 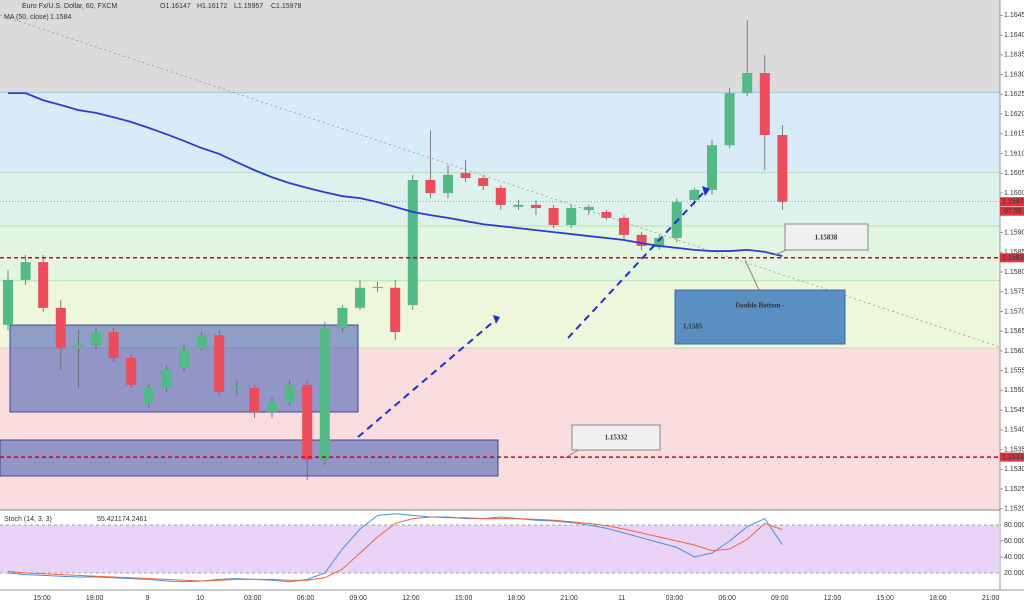 What do you see at coordinates (1014, 410) in the screenshot?
I see `y-tick-label: 1.15450` at bounding box center [1014, 410].